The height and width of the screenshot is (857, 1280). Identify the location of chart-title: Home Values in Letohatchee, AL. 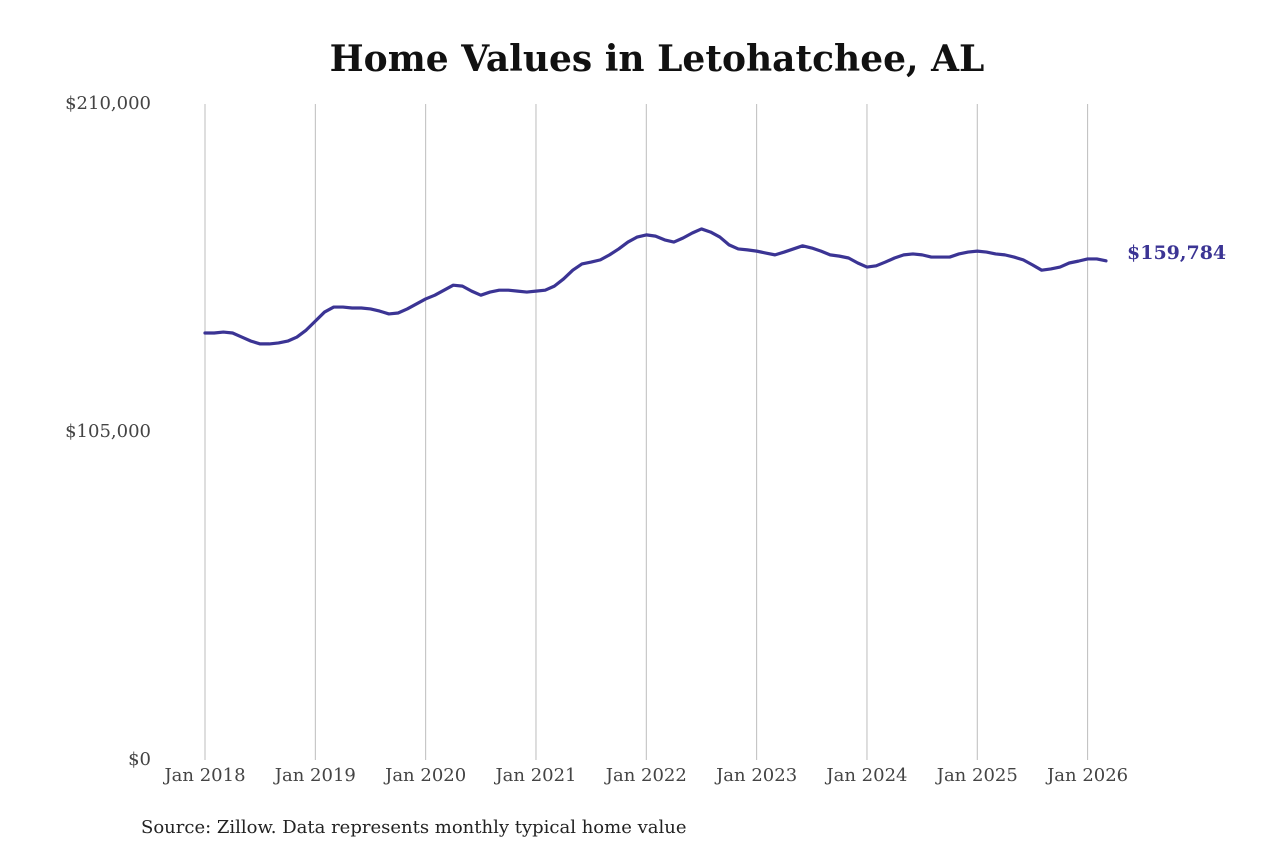
(657, 59).